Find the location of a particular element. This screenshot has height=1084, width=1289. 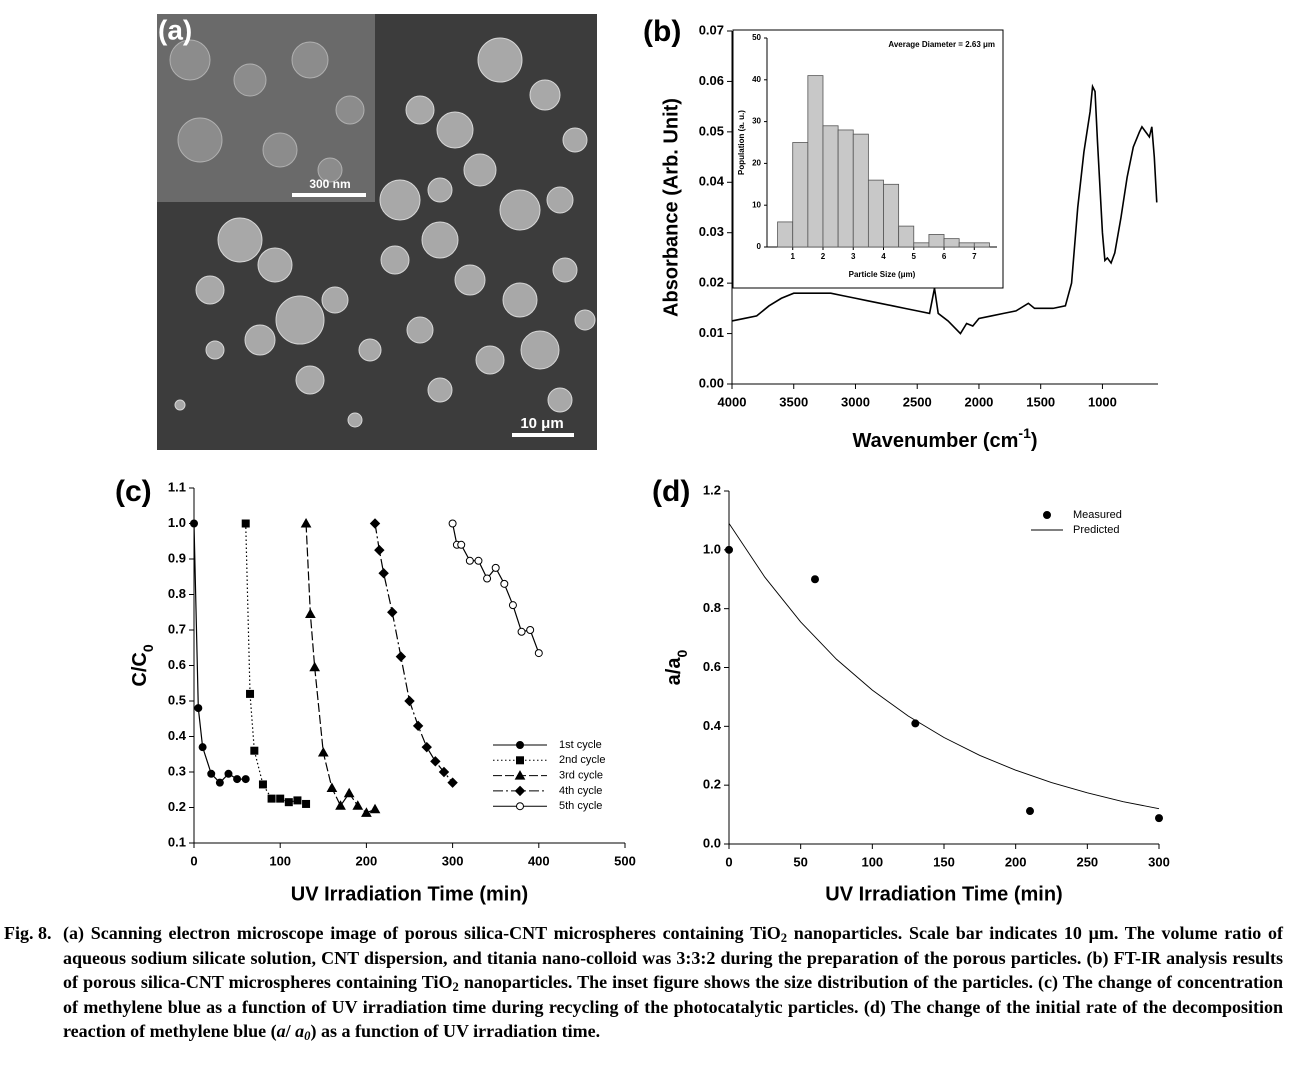

y-tick-label: 0.6 is located at coordinates (177, 664).